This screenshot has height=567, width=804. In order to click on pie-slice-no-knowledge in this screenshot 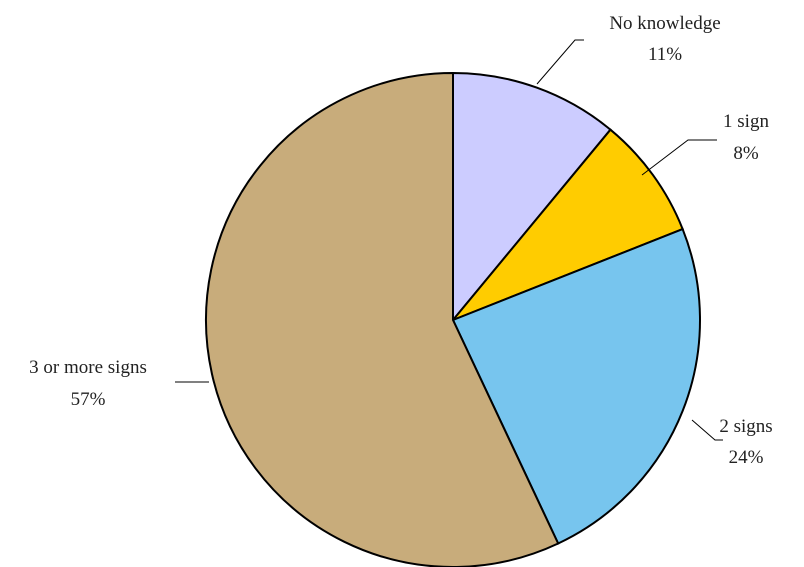, I will do `click(532, 197)`.